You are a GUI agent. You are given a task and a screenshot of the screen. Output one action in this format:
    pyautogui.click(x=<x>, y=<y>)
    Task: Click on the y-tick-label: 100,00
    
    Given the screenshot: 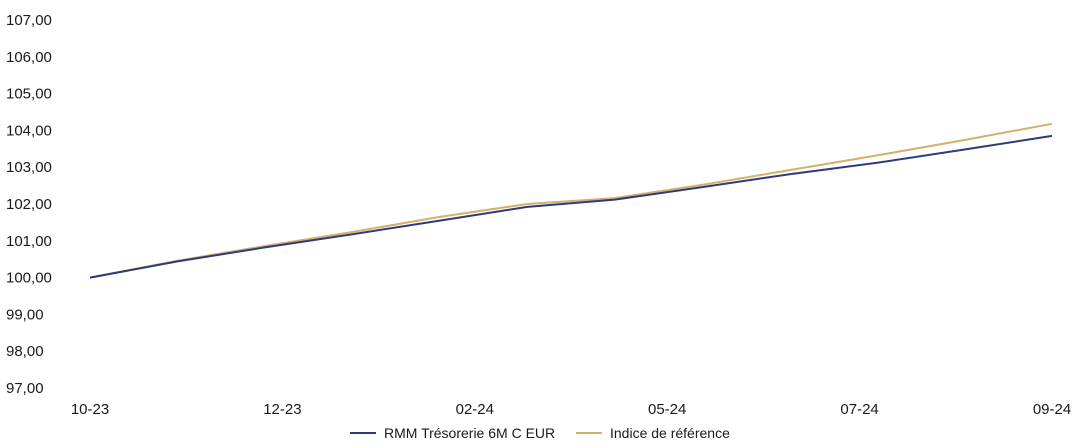 What is the action you would take?
    pyautogui.click(x=29, y=278)
    